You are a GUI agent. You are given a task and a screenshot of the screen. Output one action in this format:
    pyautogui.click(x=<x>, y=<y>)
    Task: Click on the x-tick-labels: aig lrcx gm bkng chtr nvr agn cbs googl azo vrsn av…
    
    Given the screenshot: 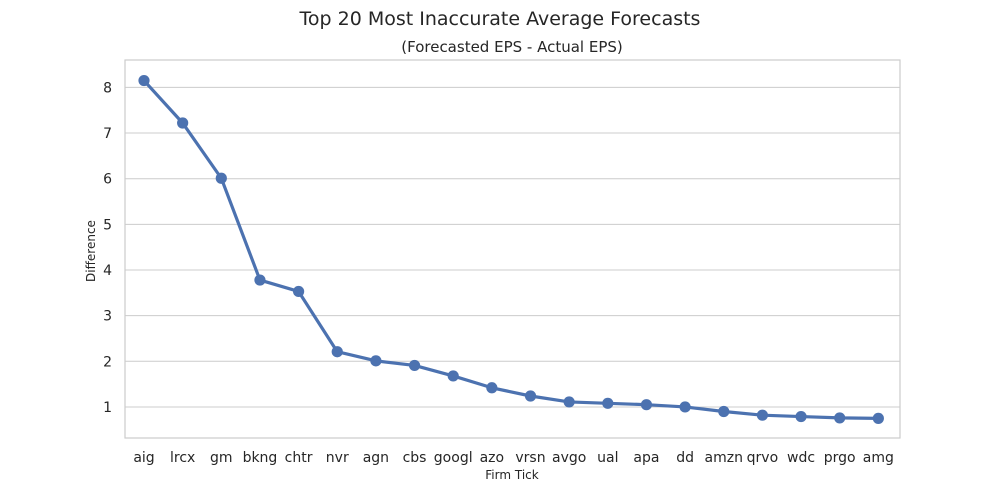 What is the action you would take?
    pyautogui.click(x=513, y=458)
    